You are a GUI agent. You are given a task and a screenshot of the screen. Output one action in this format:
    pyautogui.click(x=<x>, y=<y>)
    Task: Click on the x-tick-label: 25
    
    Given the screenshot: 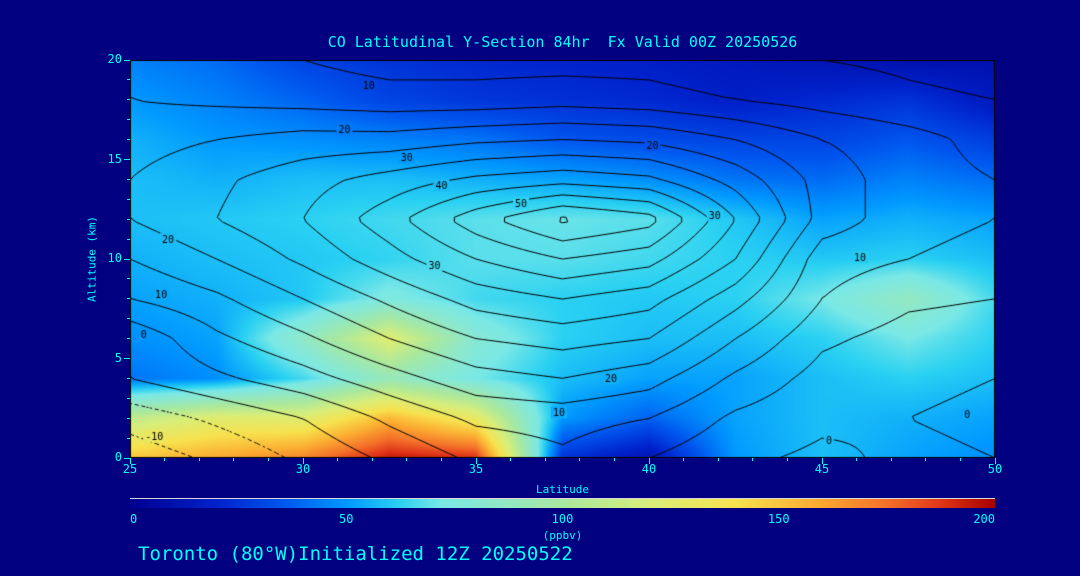 What is the action you would take?
    pyautogui.click(x=130, y=469)
    